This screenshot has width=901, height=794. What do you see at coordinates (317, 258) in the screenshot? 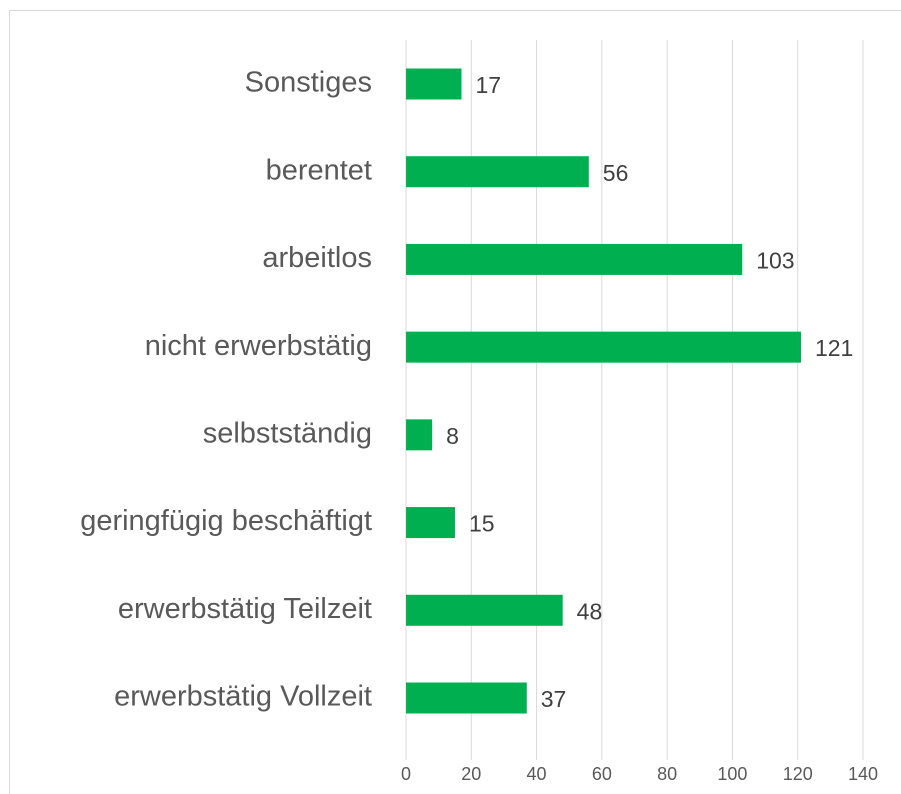
I see `category-label: arbeitlos` at bounding box center [317, 258].